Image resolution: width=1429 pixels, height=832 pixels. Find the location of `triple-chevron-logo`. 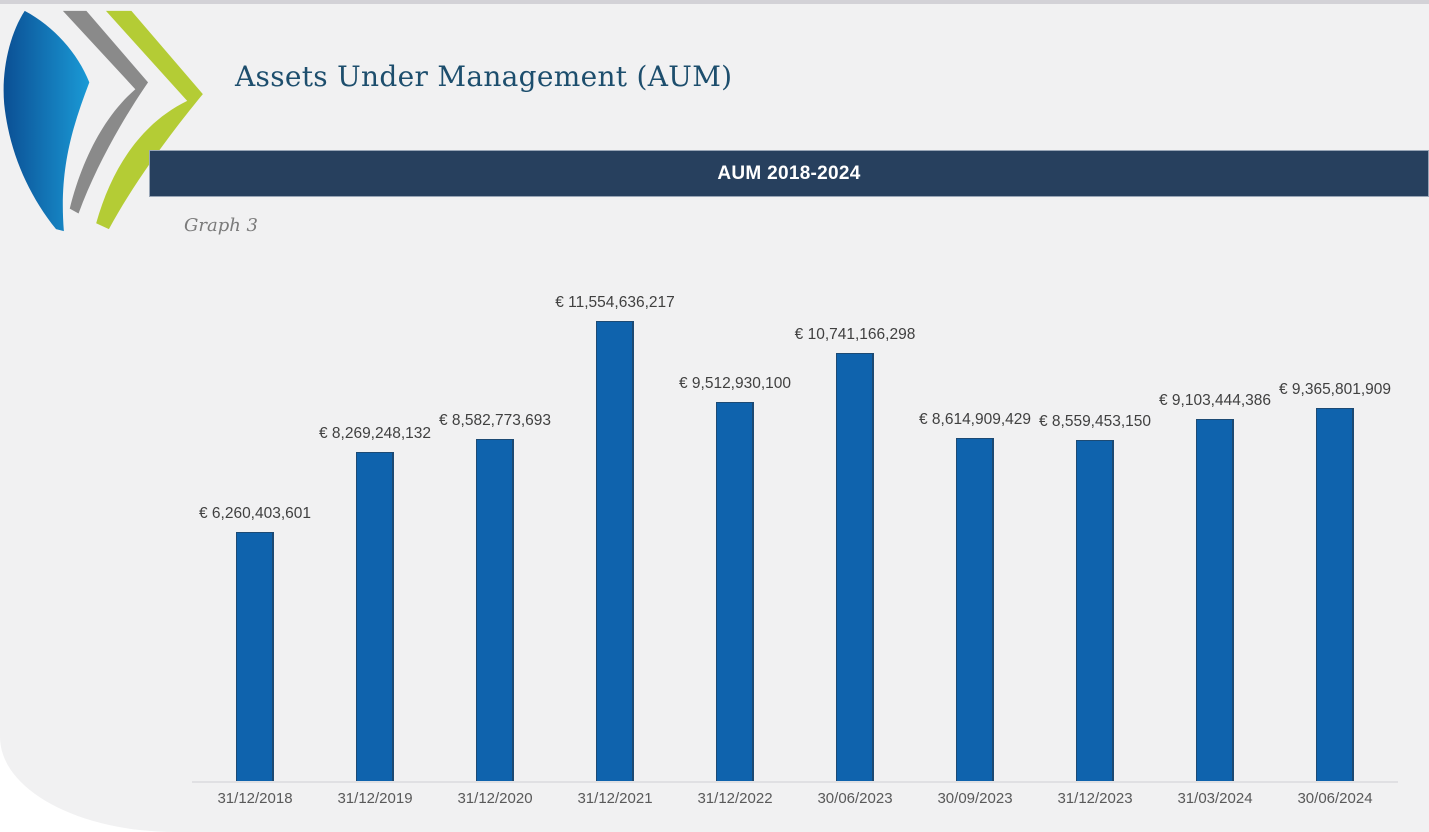

triple-chevron-logo is located at coordinates (103, 121).